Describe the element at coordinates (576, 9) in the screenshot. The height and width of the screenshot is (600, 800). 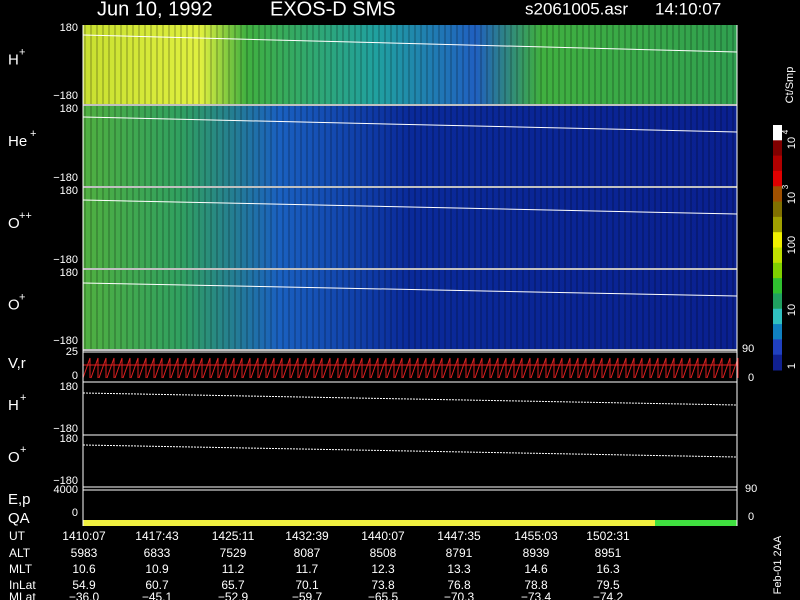
I see `file-name: s2061005.asr` at that location.